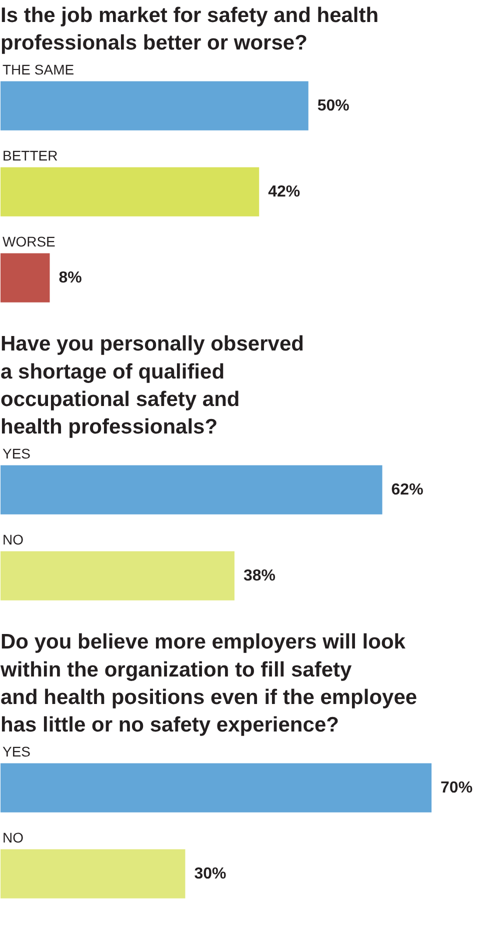  What do you see at coordinates (333, 105) in the screenshot?
I see `data-label: 50%` at bounding box center [333, 105].